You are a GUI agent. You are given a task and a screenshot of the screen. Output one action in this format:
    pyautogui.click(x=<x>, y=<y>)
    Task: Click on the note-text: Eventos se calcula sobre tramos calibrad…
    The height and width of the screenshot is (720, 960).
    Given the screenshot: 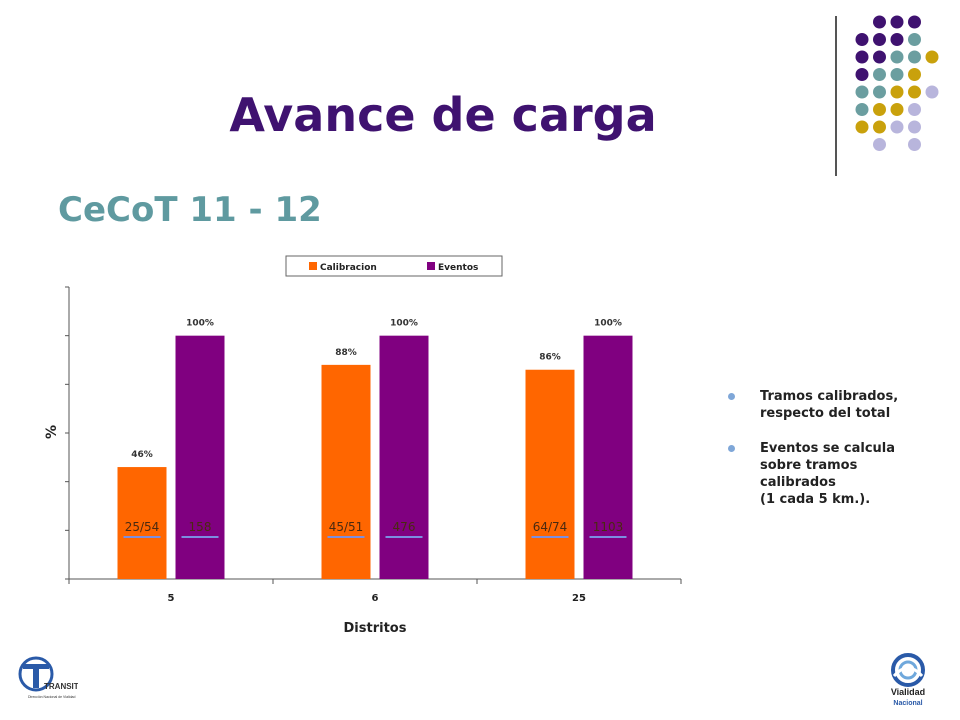 What is the action you would take?
    pyautogui.click(x=828, y=474)
    